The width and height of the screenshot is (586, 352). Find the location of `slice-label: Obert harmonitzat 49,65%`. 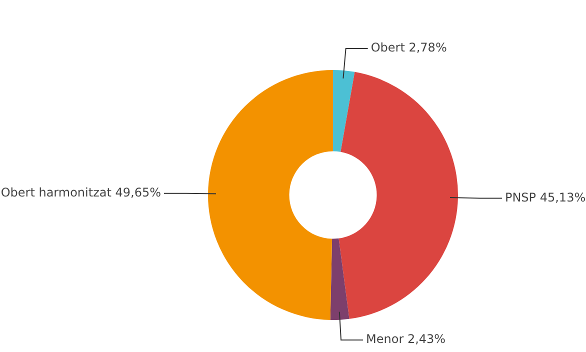

slice-label: Obert harmonitzat 49,65% is located at coordinates (81, 193).